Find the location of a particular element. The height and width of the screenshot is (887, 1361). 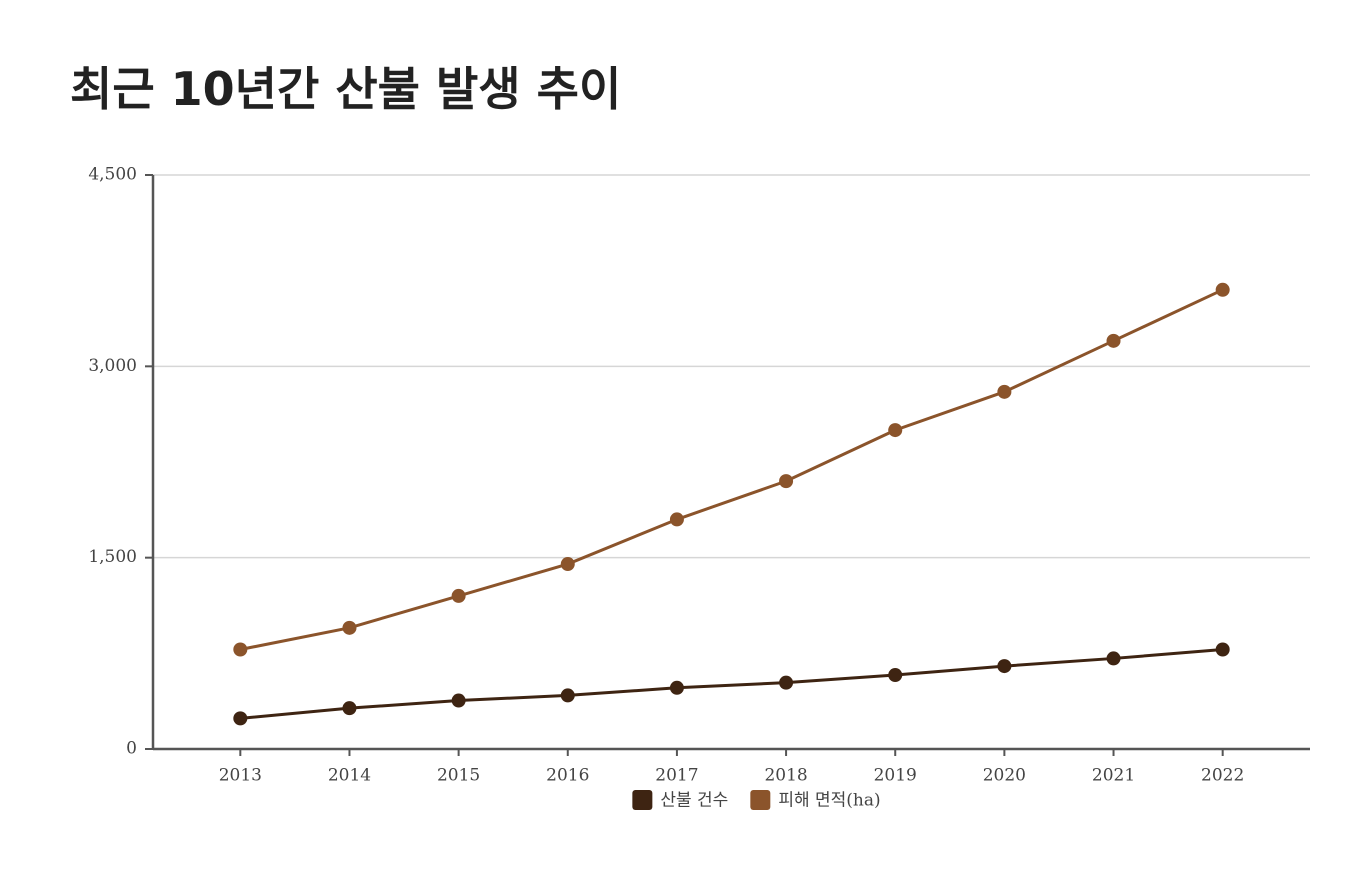

y-tick-label: 3,000 is located at coordinates (112, 366).